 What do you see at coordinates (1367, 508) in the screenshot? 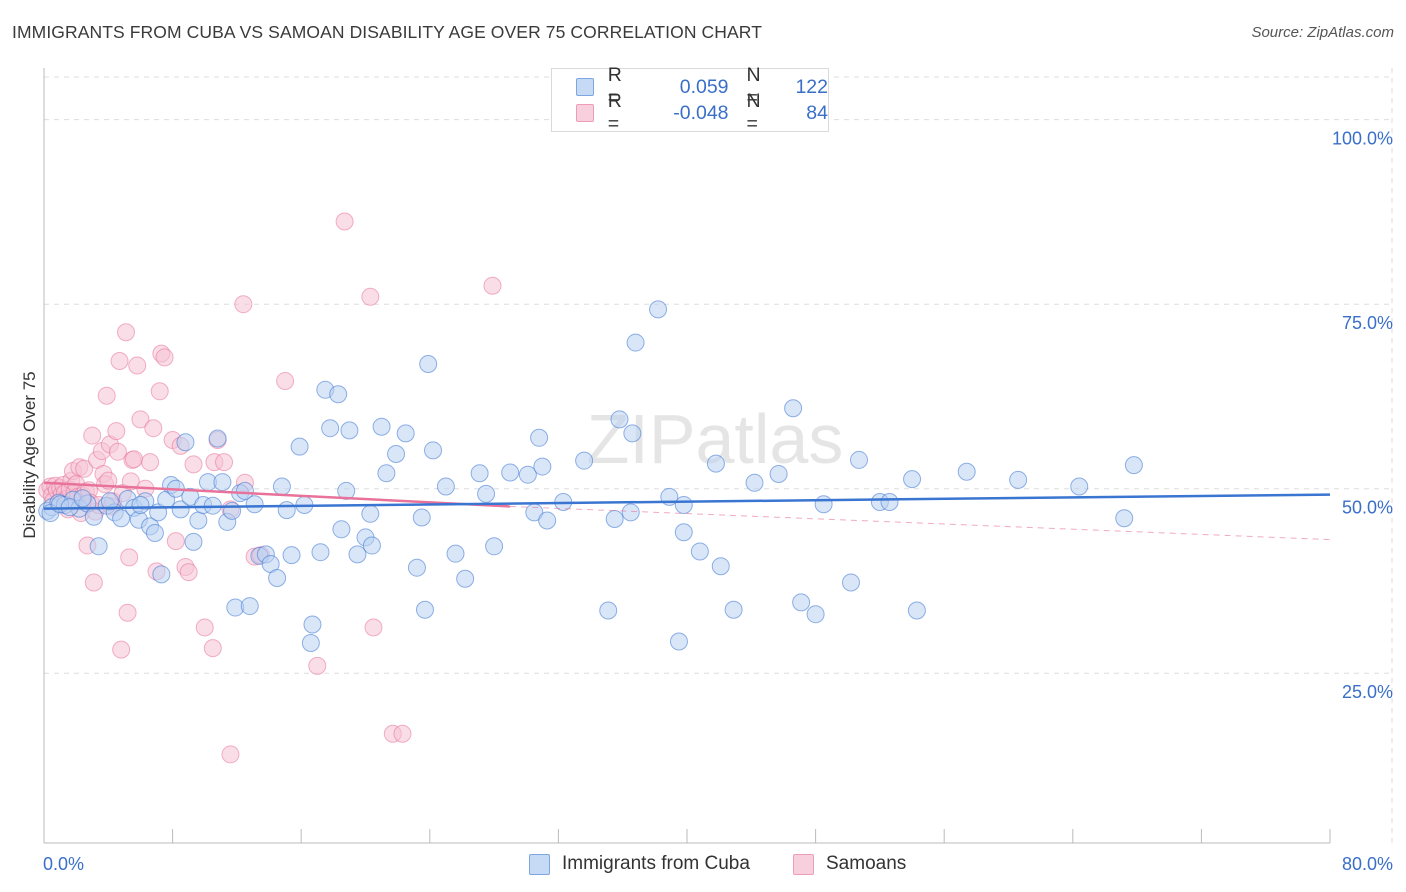
I see `y-tick-label: 50.0%` at bounding box center [1367, 508].